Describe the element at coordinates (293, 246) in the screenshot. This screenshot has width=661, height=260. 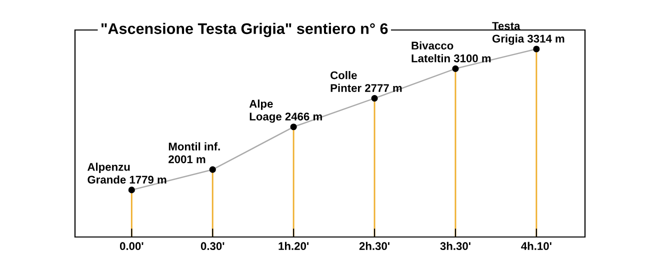
I see `x-tick-label: 1h.20'` at that location.